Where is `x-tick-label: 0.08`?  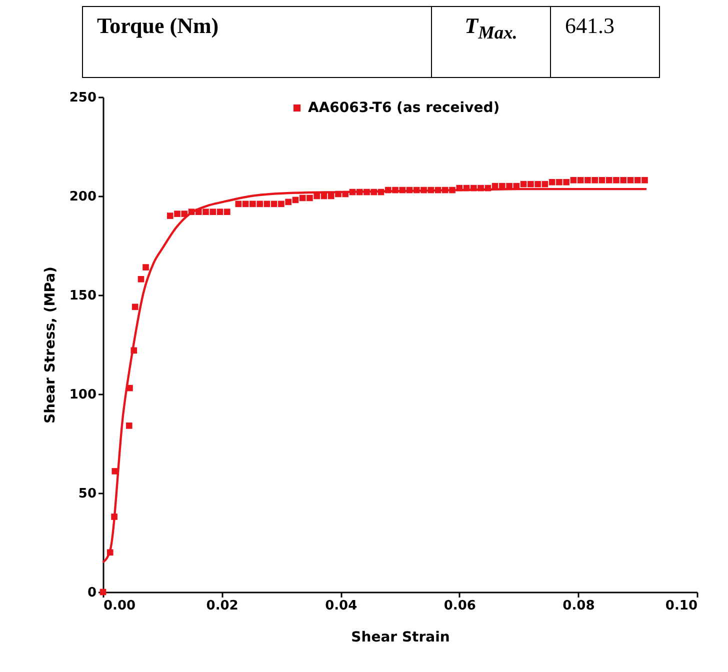 x-tick-label: 0.08 is located at coordinates (578, 606).